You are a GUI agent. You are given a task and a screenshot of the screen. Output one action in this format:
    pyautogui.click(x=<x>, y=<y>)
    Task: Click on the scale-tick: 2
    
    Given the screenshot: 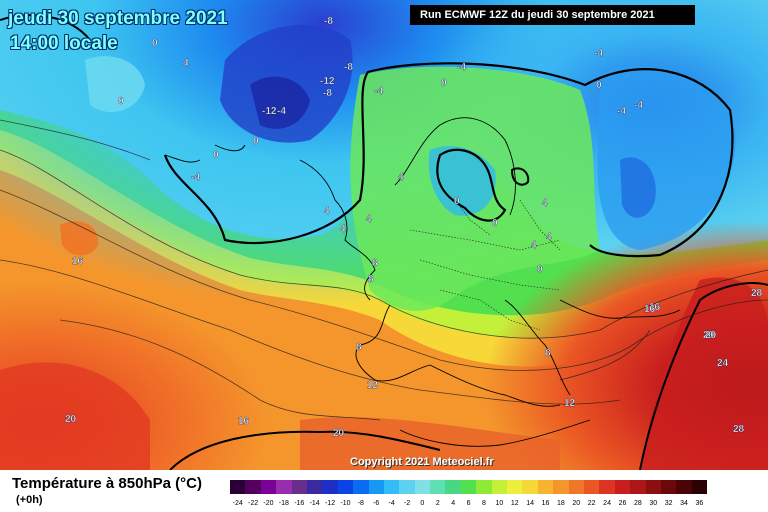 What is the action you would take?
    pyautogui.click(x=437, y=503)
    